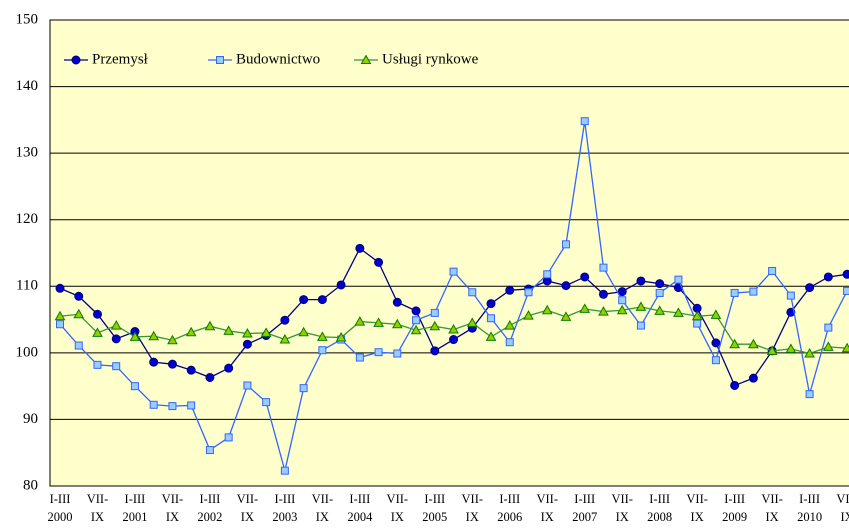 The height and width of the screenshot is (530, 849). I want to click on x-tick-label: 2009, so click(734, 517).